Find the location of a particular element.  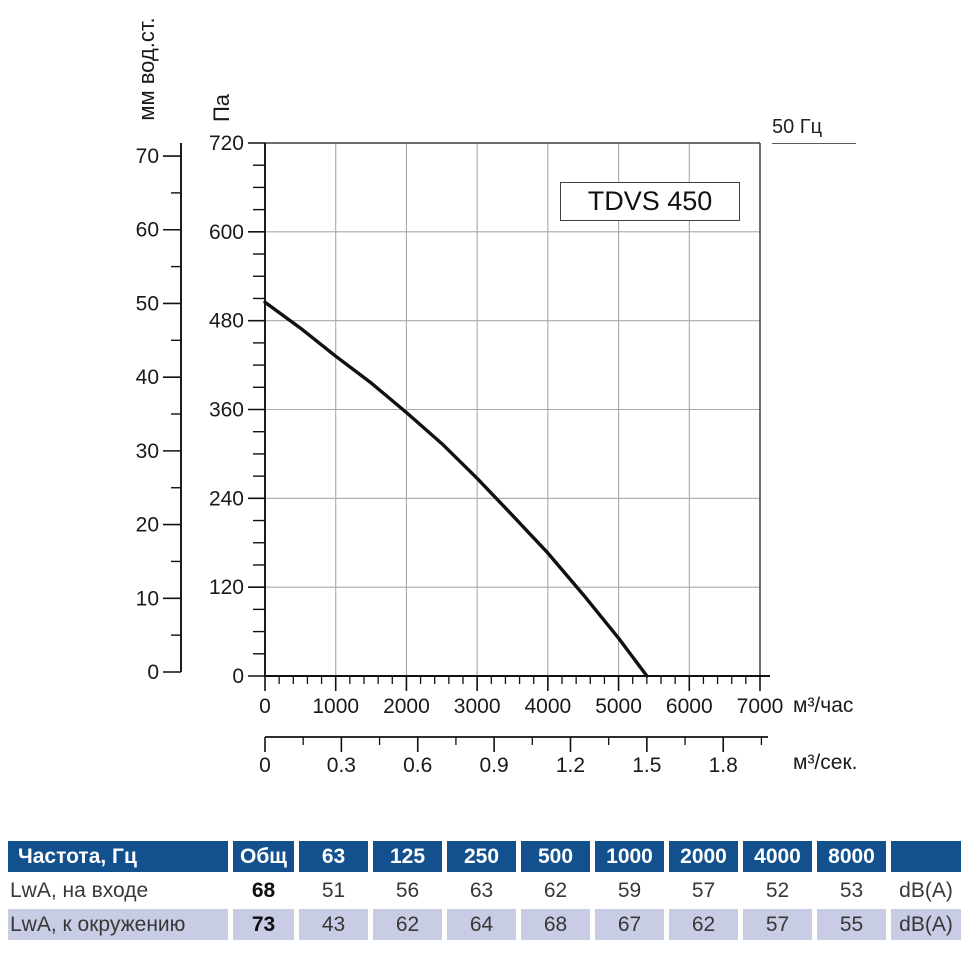

flow-hour-unit-label: м³/час is located at coordinates (823, 705).